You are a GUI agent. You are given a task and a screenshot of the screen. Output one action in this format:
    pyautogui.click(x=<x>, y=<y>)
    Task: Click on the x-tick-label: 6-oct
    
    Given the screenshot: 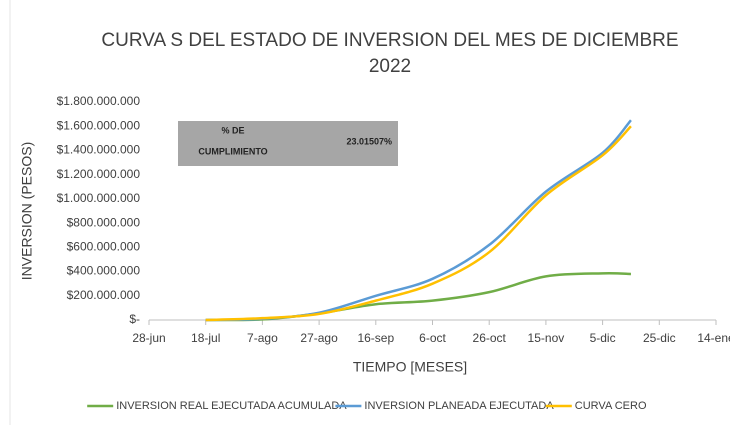 What is the action you would take?
    pyautogui.click(x=432, y=338)
    